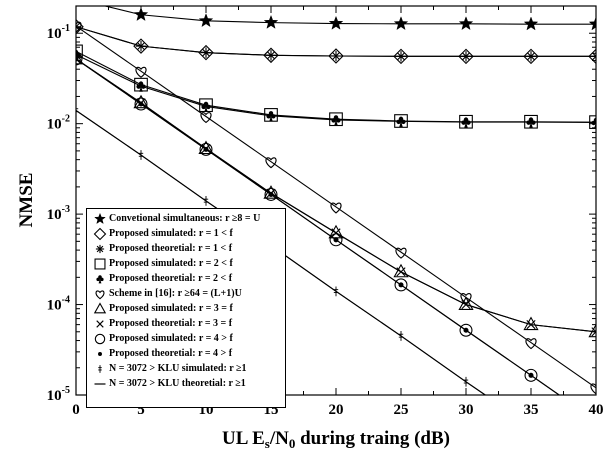  I want to click on legend-entry: Scheme in [16]: r ≥64 = (L+1)U, so click(188, 293).